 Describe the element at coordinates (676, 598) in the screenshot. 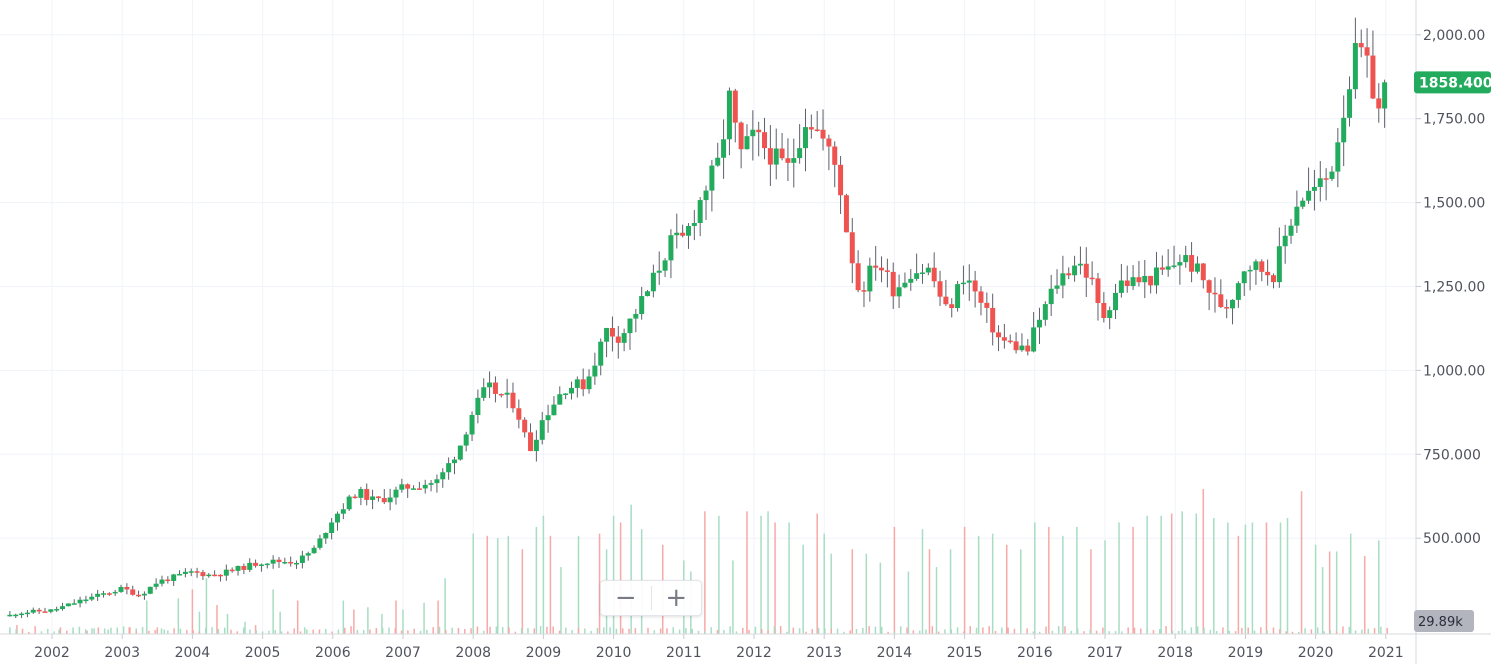

I see `zoom-in-button: +` at that location.